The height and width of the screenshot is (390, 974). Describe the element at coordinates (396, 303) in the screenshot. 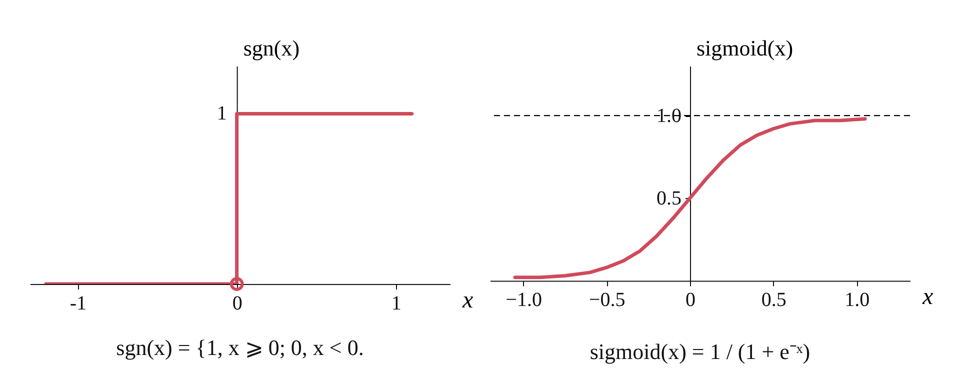

I see `x-tick-label: 1` at that location.